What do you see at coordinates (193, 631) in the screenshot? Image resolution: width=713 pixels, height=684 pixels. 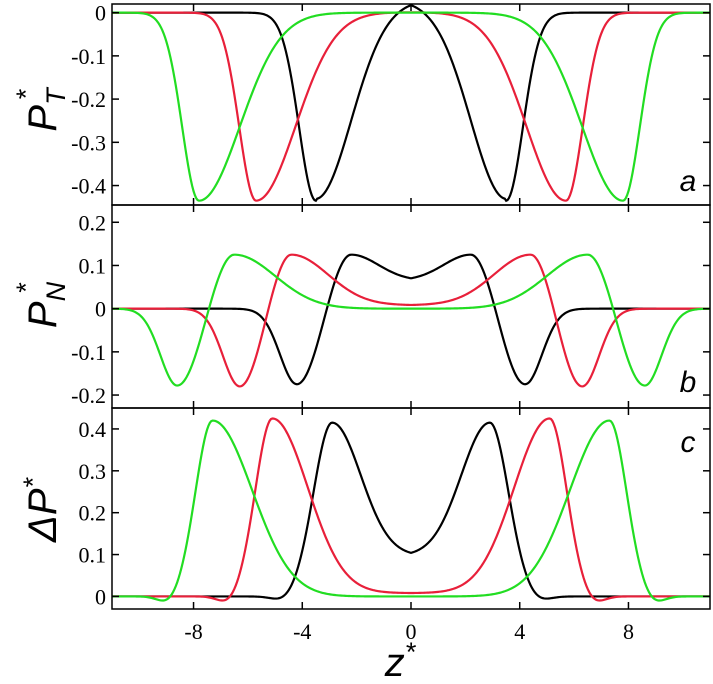 I see `x-tick-label: -8` at bounding box center [193, 631].